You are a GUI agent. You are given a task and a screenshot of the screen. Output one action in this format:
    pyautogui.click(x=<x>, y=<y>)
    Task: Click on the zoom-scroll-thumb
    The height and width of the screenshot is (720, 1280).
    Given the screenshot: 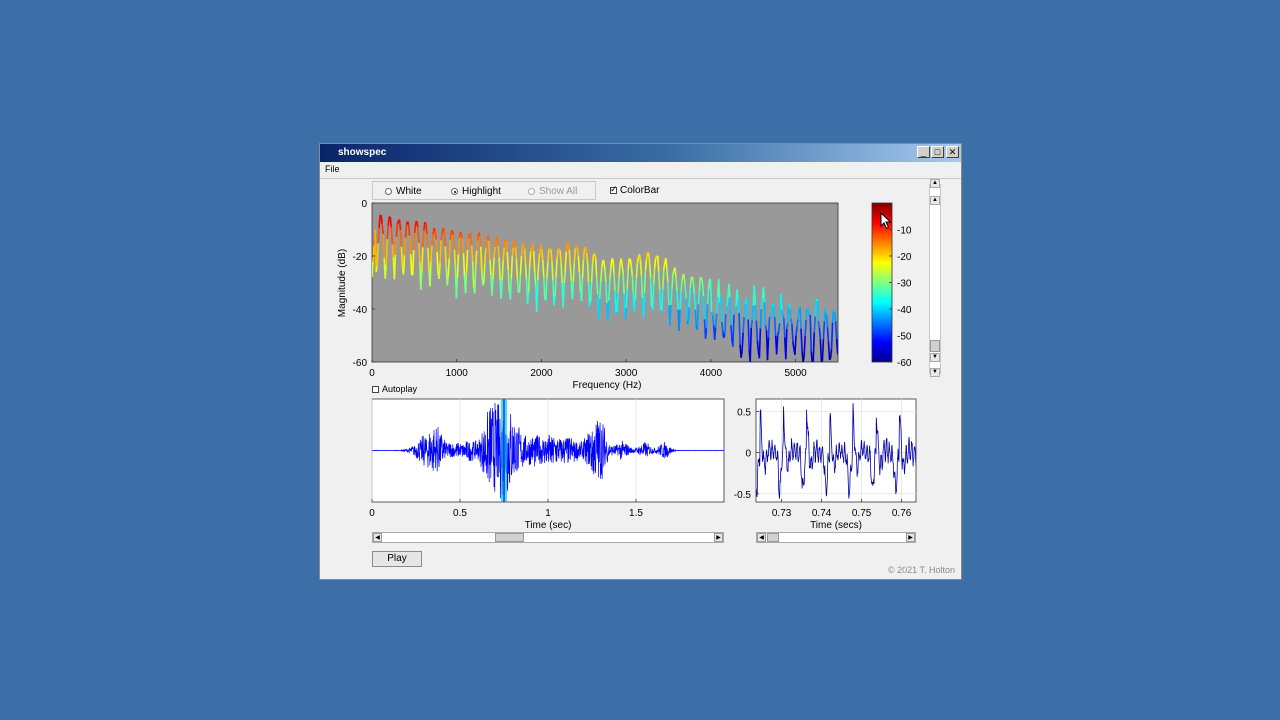 What is the action you would take?
    pyautogui.click(x=773, y=537)
    